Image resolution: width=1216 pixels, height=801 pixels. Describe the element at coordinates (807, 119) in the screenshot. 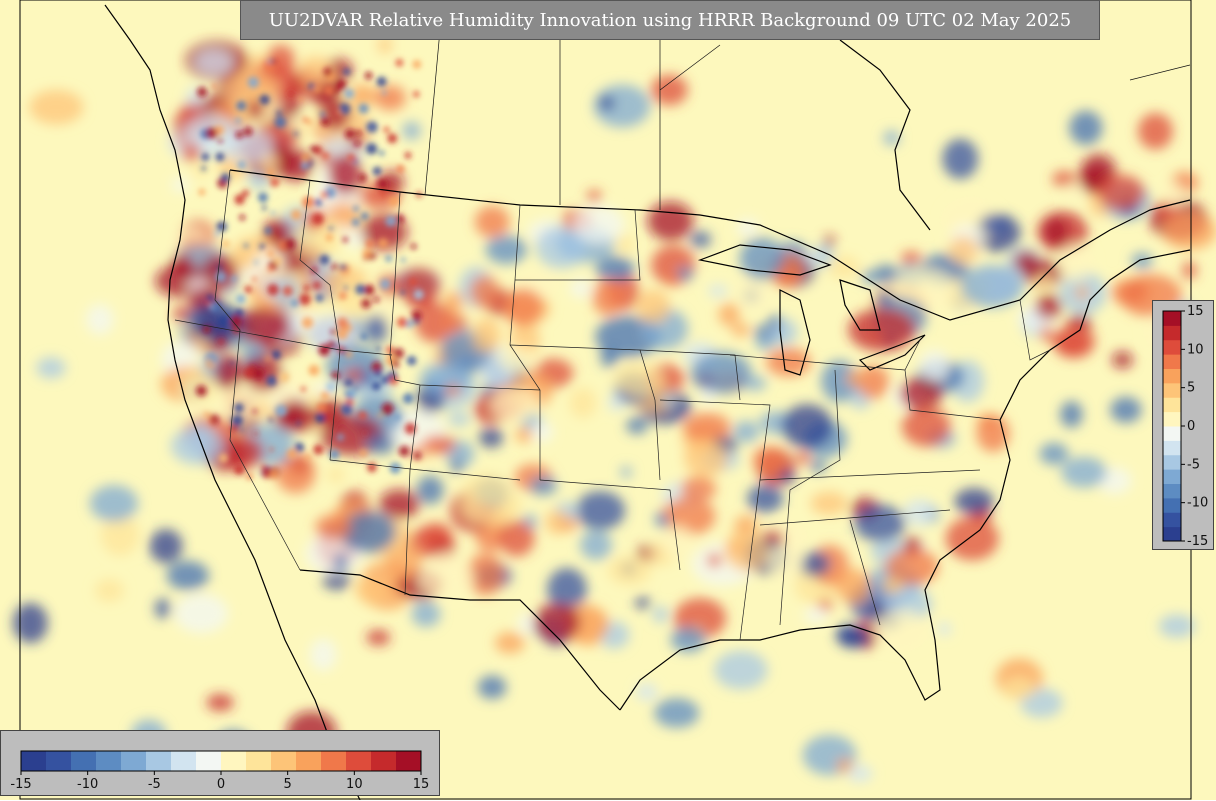

I see `canada-province-lines` at that location.